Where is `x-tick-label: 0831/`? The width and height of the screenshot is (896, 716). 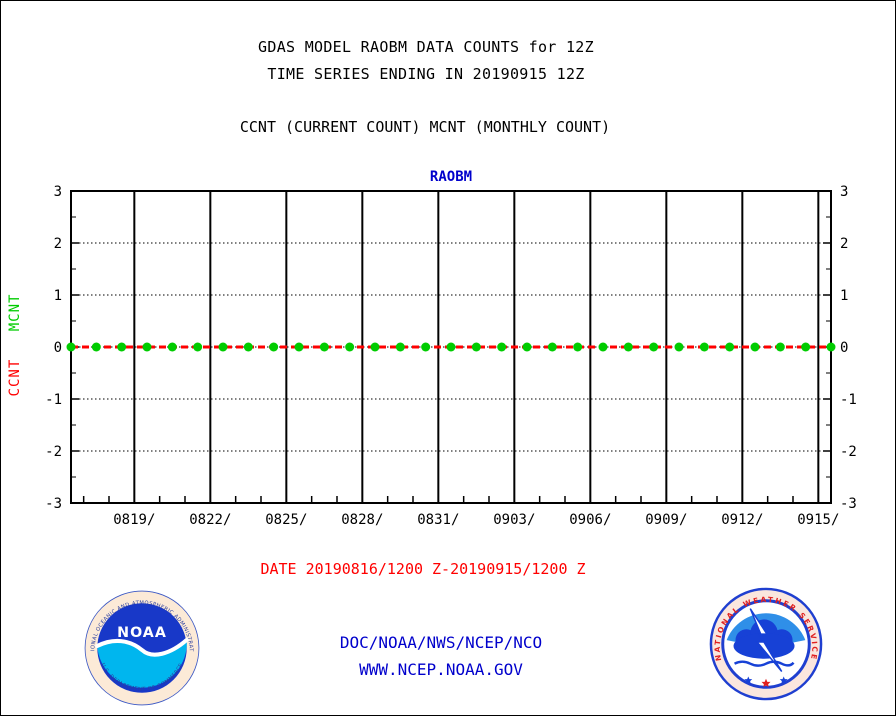 x-tick-label: 0831/ is located at coordinates (438, 520).